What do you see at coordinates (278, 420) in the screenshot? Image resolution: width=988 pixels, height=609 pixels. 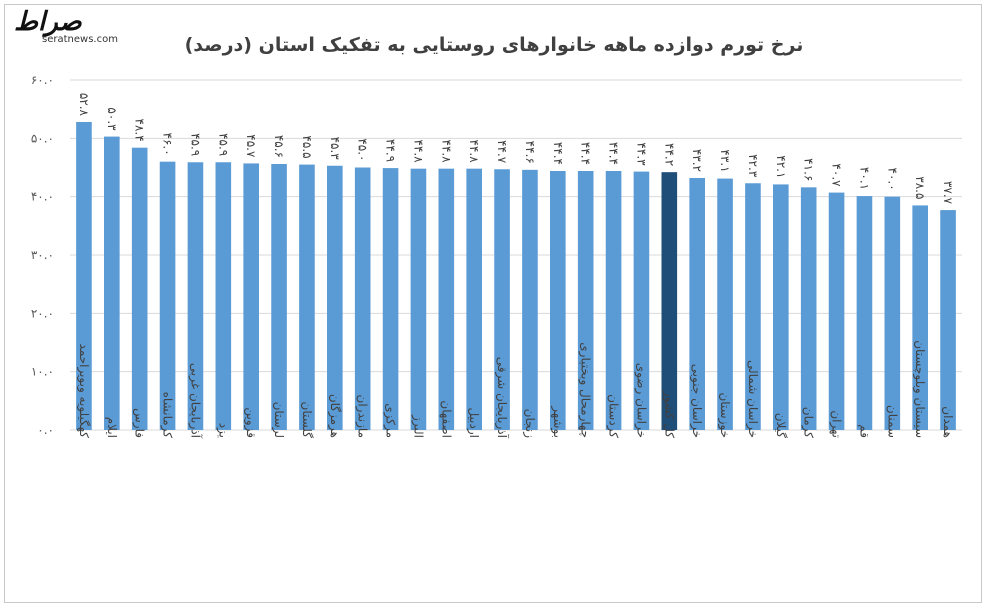 I see `category-label: لرستان` at bounding box center [278, 420].